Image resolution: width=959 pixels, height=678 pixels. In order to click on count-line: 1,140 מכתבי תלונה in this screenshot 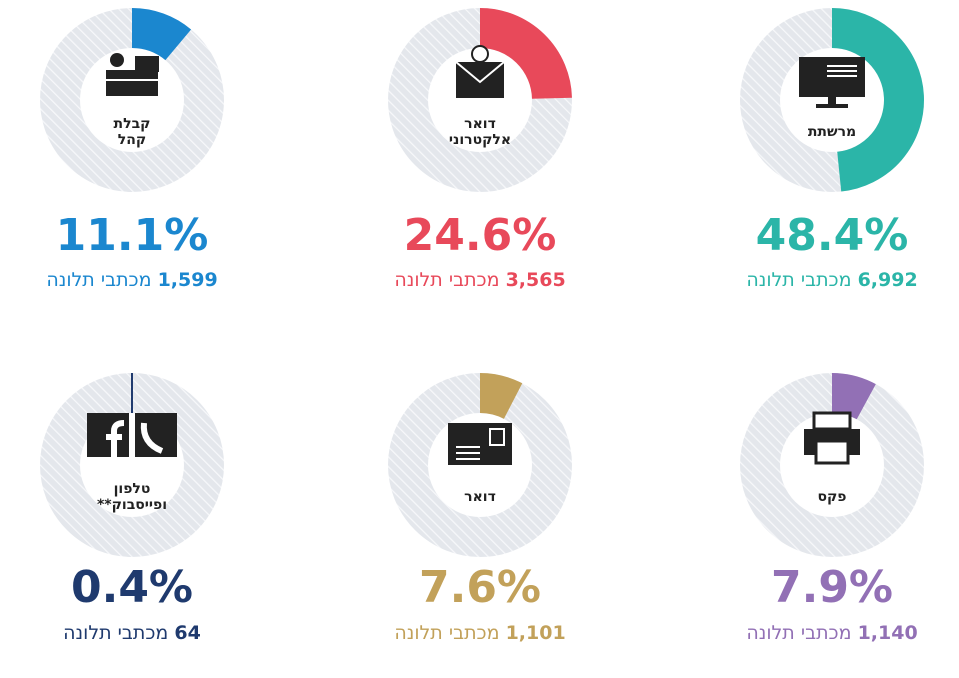, I will do `click(831, 633)`.